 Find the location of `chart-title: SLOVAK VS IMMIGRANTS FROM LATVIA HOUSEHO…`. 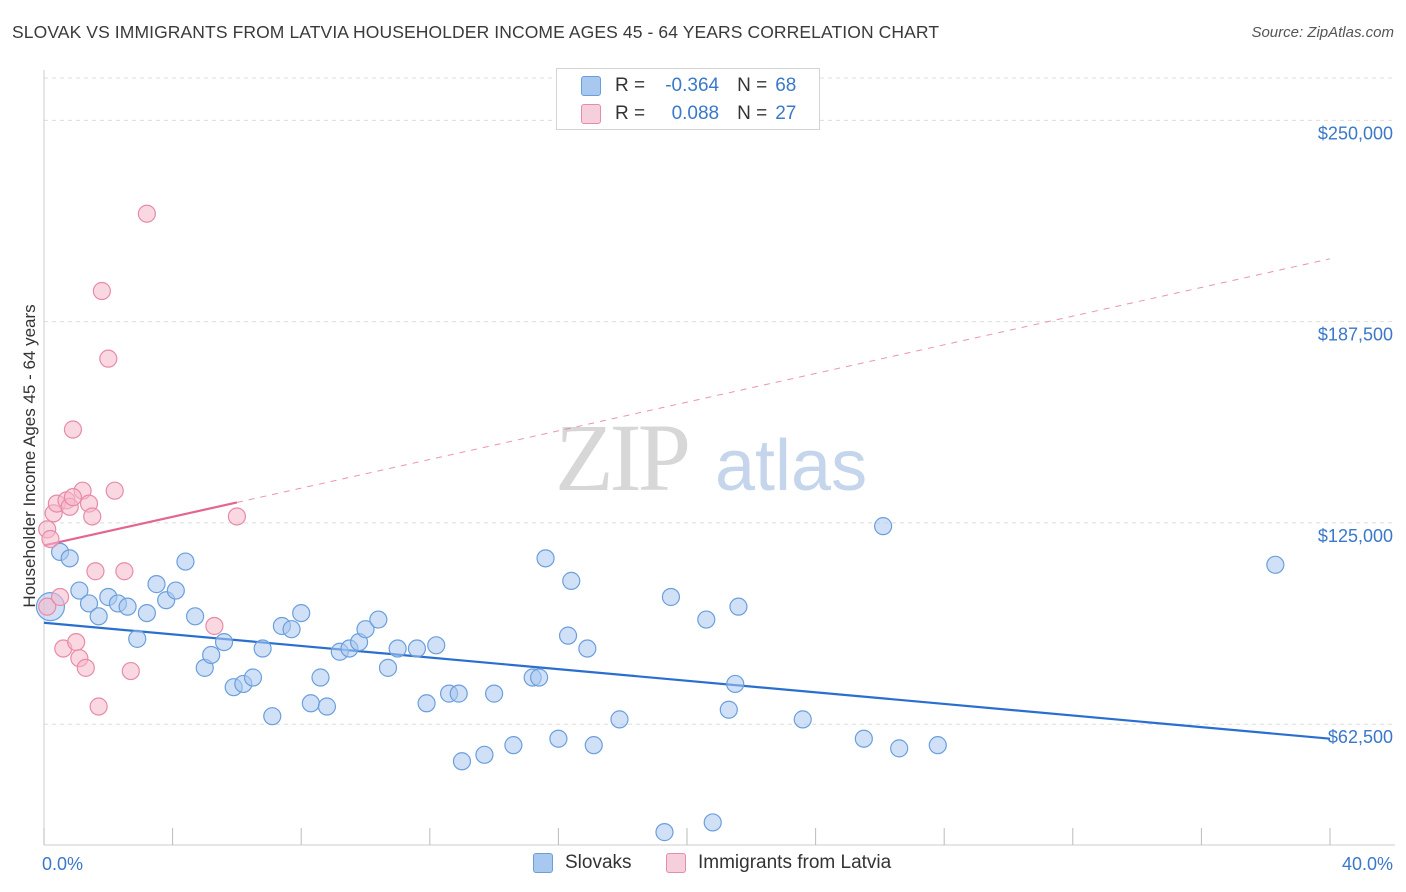

chart-title: SLOVAK VS IMMIGRANTS FROM LATVIA HOUSEHO… is located at coordinates (476, 32).